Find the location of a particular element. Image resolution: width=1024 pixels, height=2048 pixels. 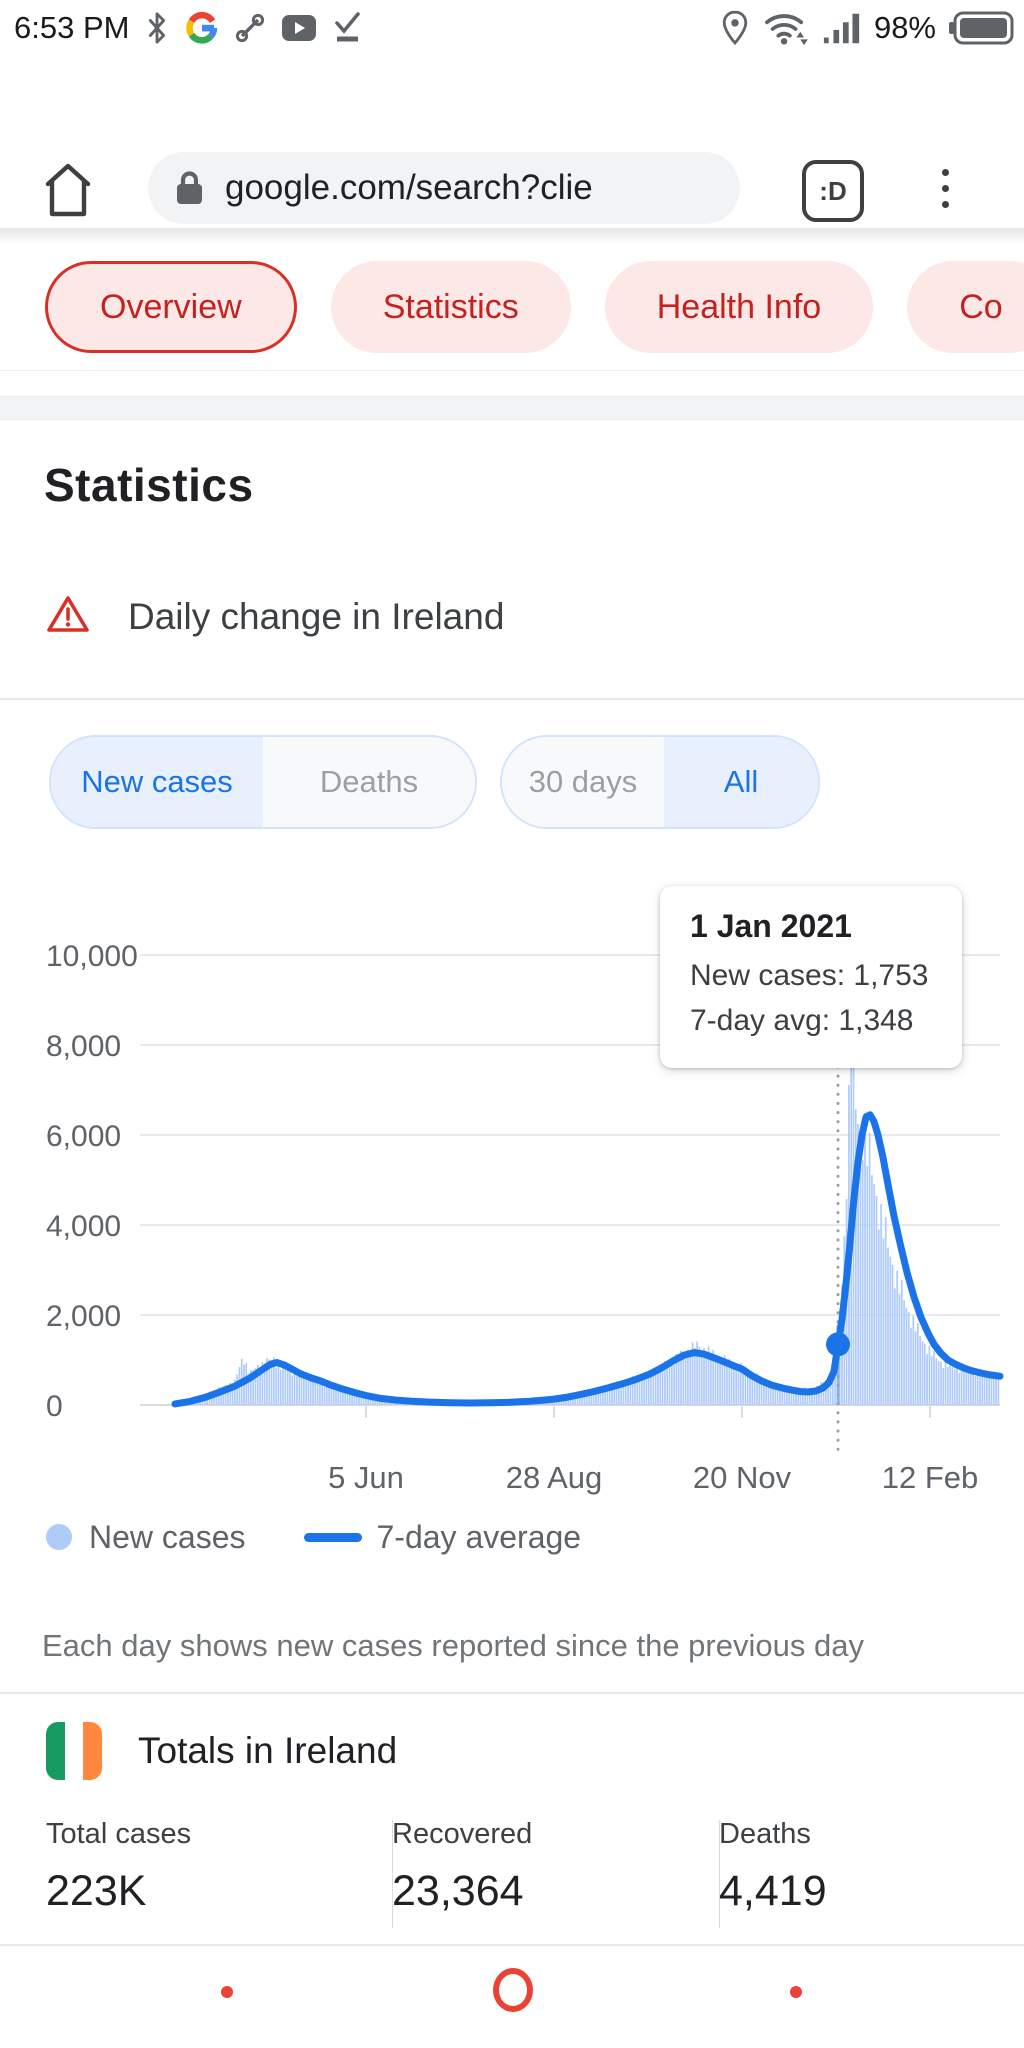

youtube-icon is located at coordinates (299, 28).